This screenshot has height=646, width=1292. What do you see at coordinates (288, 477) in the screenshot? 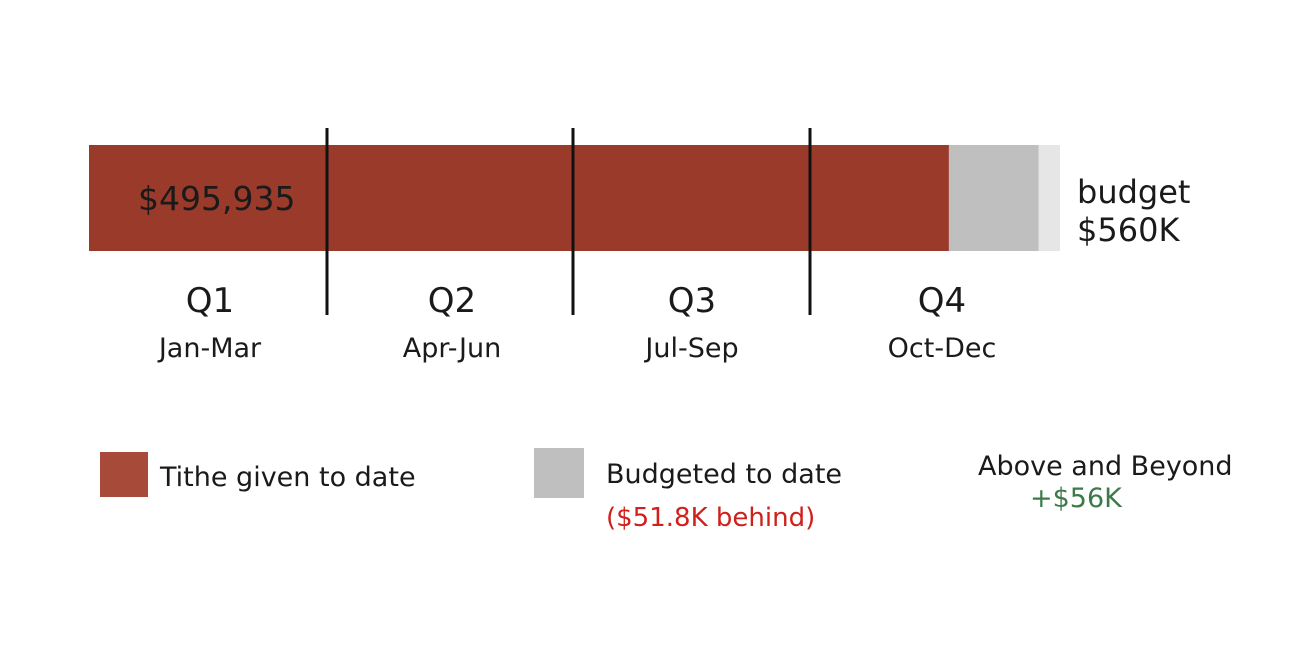
I see `legend-label-tithe: Tithe given to date` at bounding box center [288, 477].